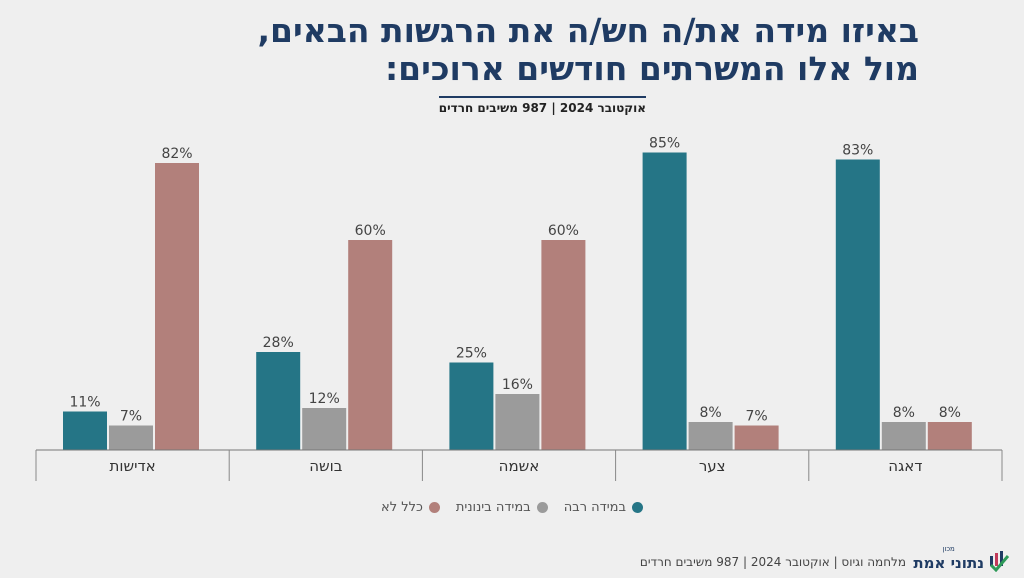  I want to click on logo-wordmark: מכון נתוני אמת, so click(948, 558).